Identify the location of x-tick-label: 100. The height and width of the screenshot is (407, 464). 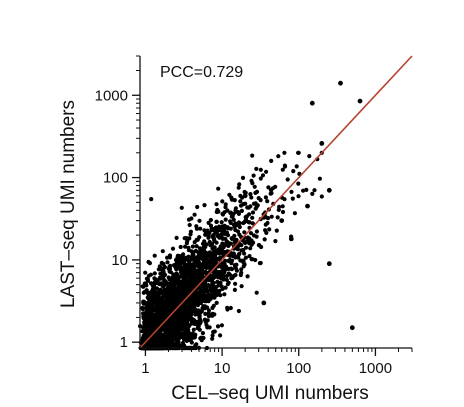
(298, 368).